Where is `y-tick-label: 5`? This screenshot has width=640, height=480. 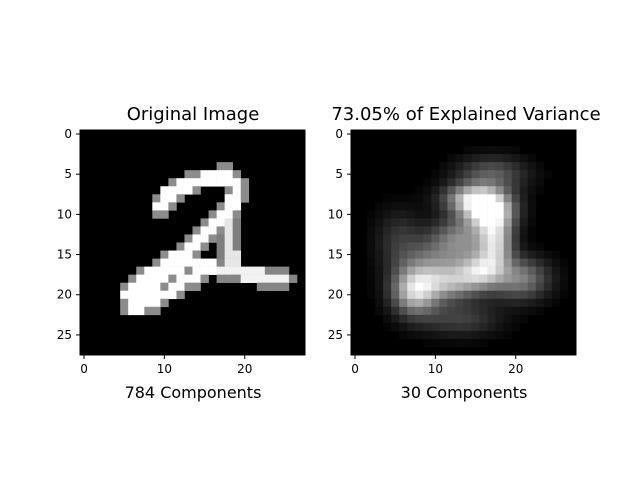 y-tick-label: 5 is located at coordinates (339, 174).